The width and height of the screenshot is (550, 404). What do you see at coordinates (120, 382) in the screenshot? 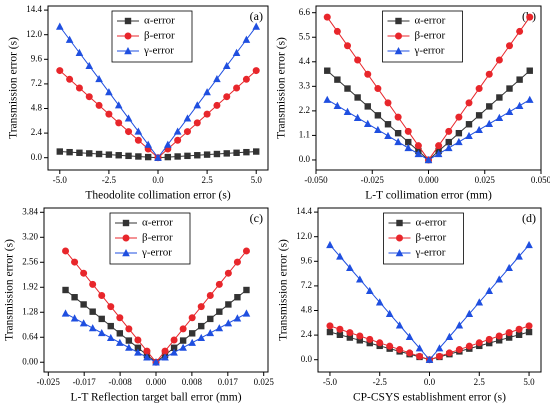
I see `x-tick-label: -0.008` at bounding box center [120, 382].